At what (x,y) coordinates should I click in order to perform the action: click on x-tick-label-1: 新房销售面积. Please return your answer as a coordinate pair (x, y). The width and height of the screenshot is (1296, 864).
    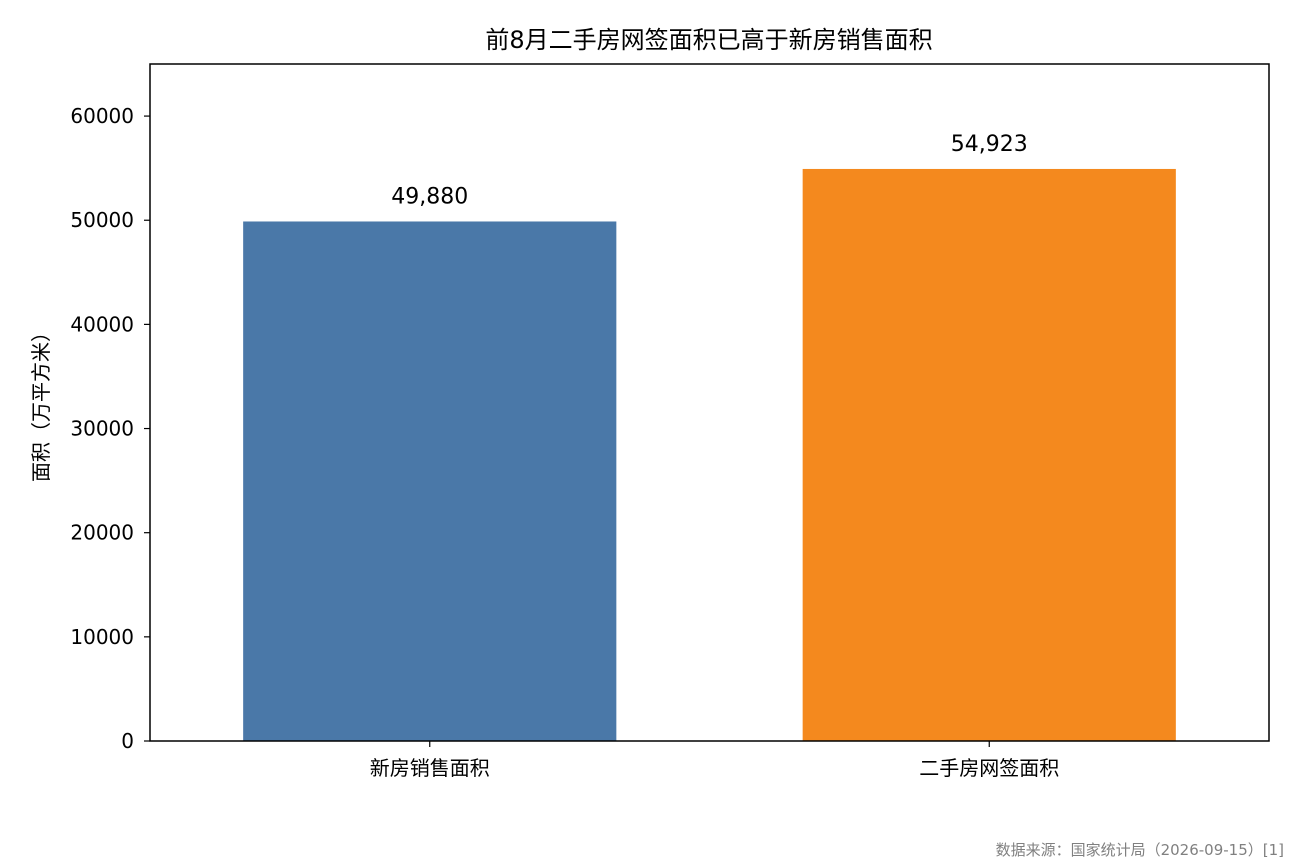
    Looking at the image, I should click on (430, 768).